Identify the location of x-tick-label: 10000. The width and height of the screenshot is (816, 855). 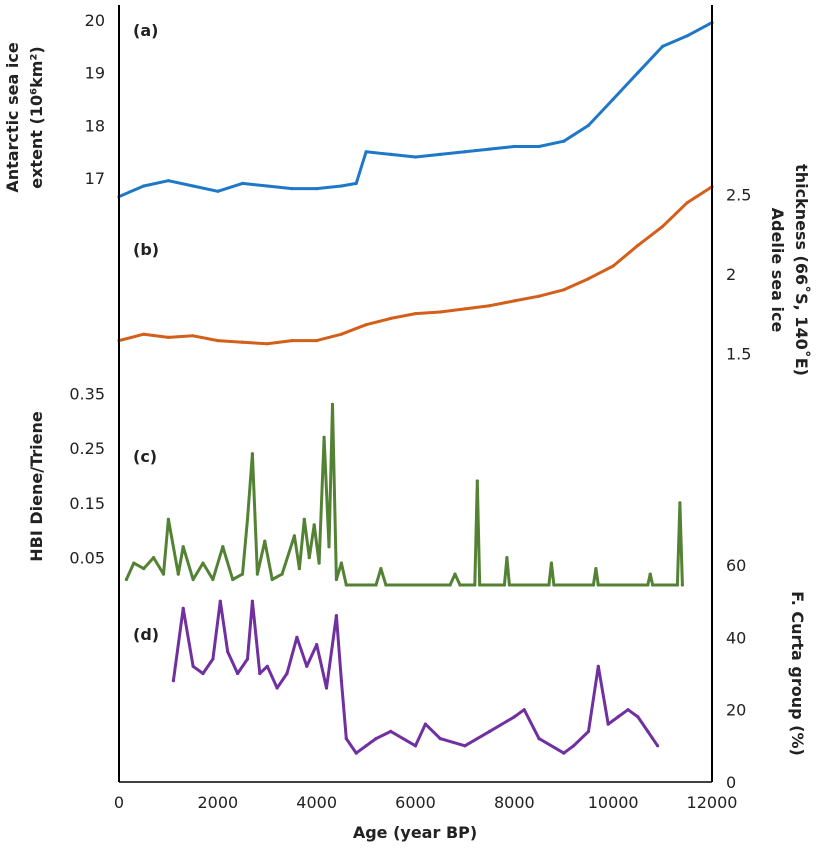
(613, 802).